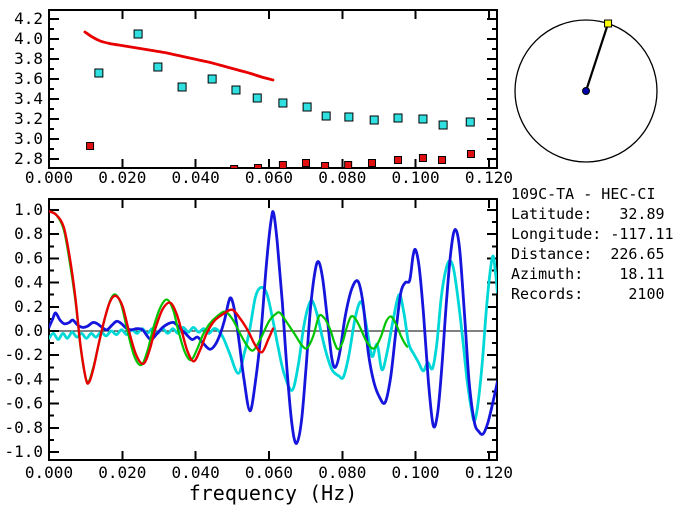 The height and width of the screenshot is (519, 689). Describe the element at coordinates (179, 56) in the screenshot. I see `reference-dispersion-curve` at that location.